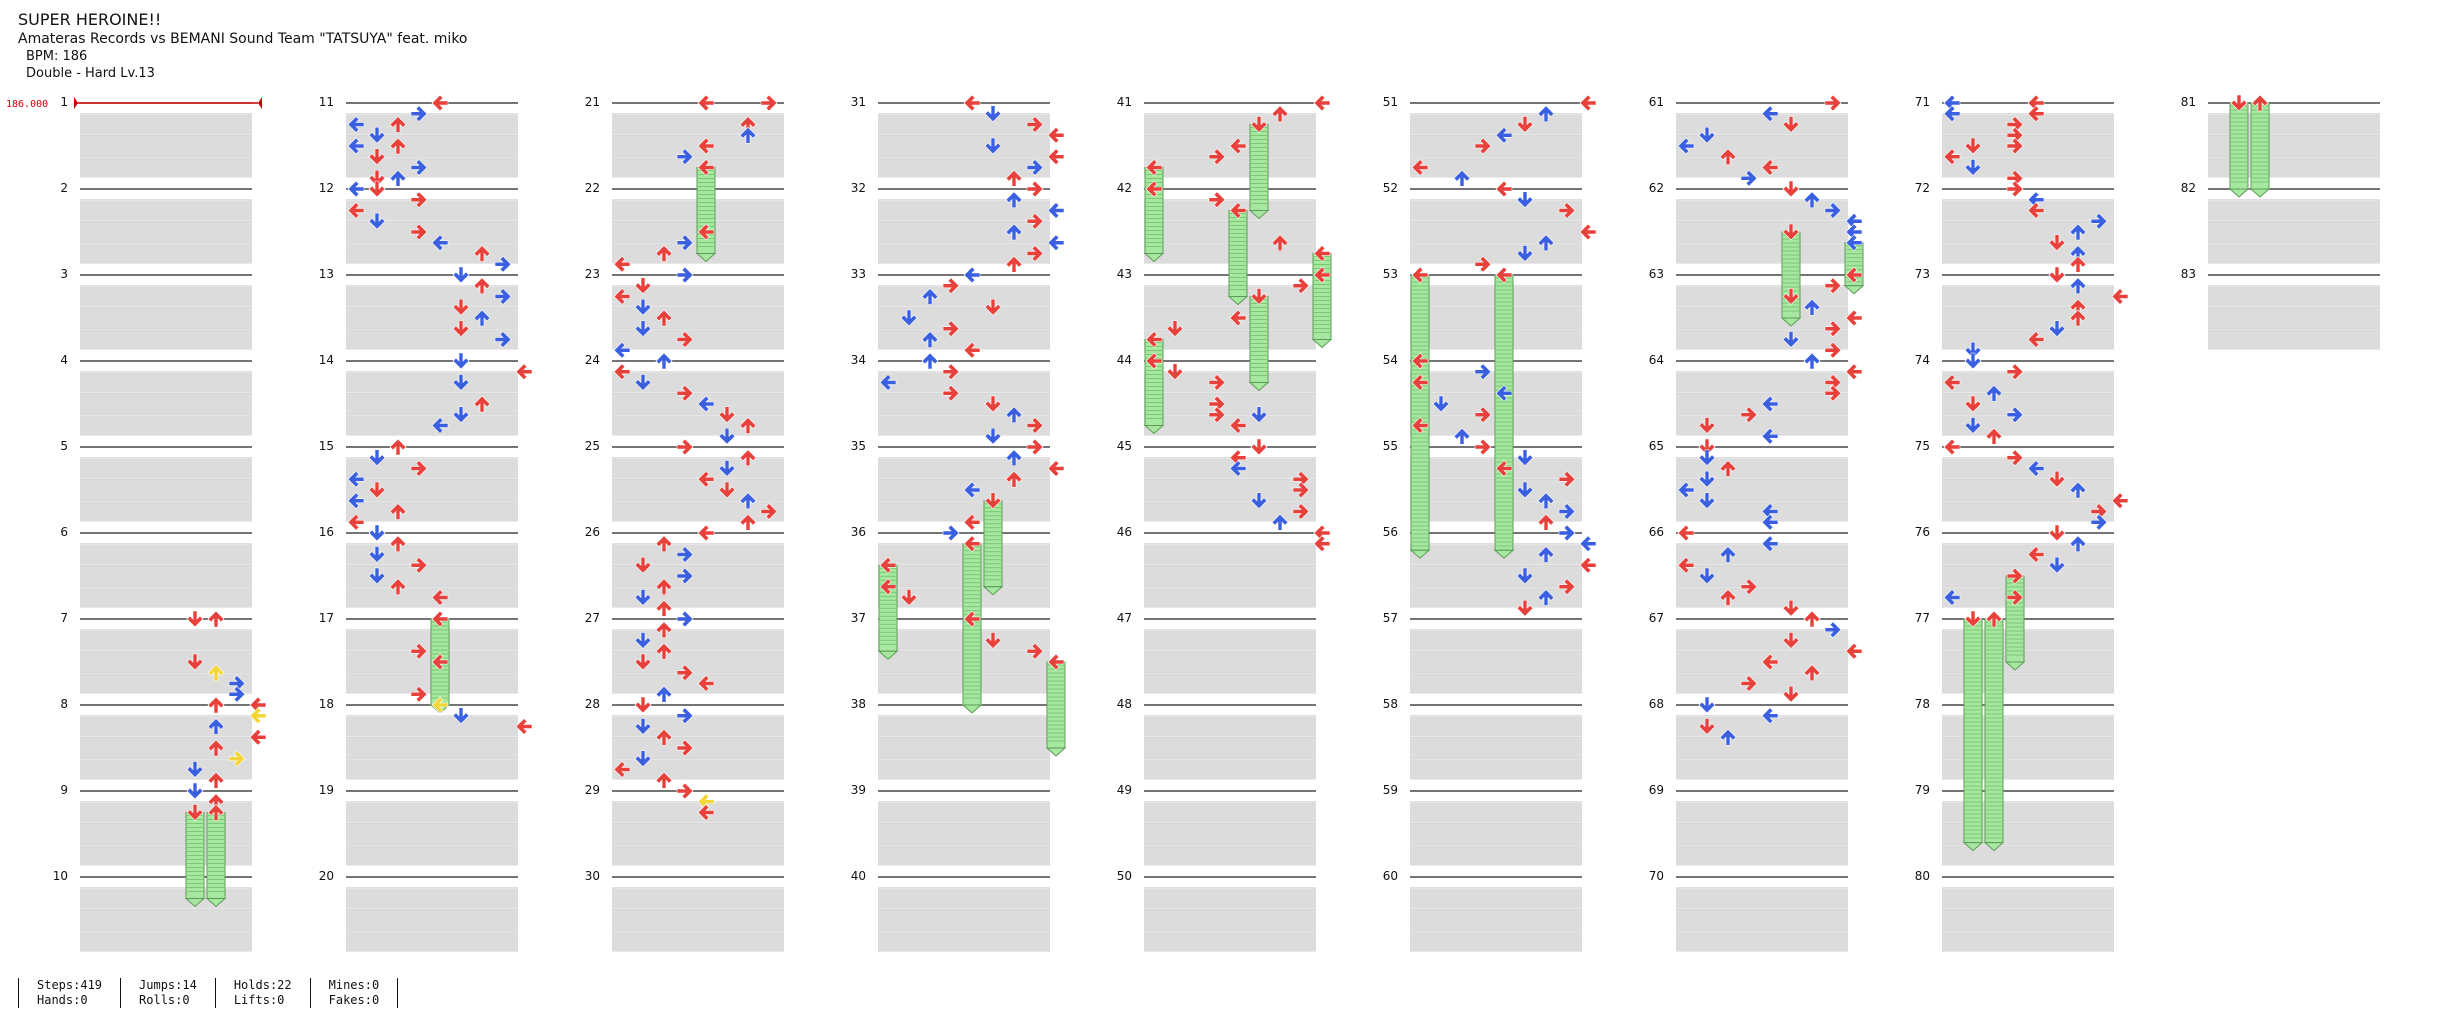 This screenshot has height=1024, width=2463. I want to click on measure-number: 9, so click(64, 790).